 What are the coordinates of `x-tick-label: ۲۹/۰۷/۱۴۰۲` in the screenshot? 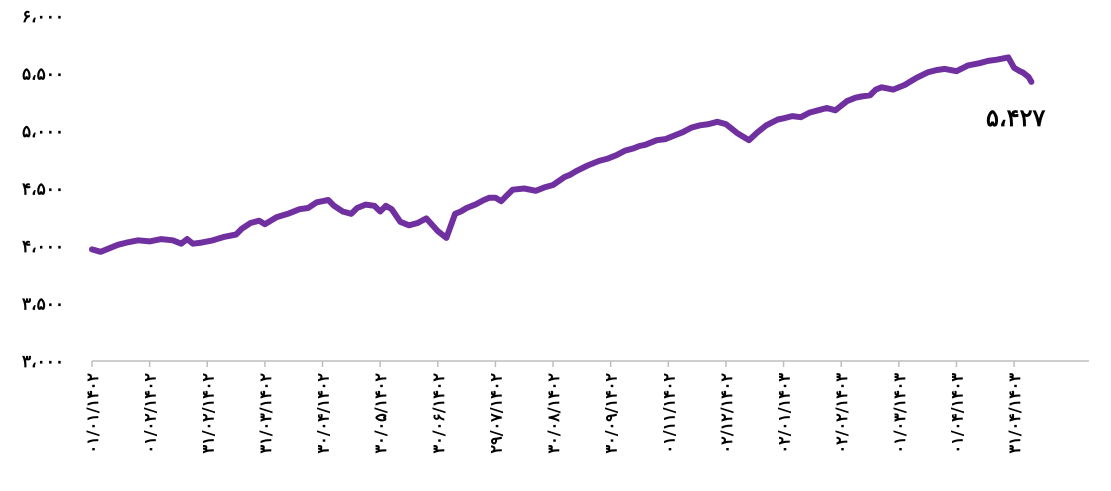 It's located at (495, 413).